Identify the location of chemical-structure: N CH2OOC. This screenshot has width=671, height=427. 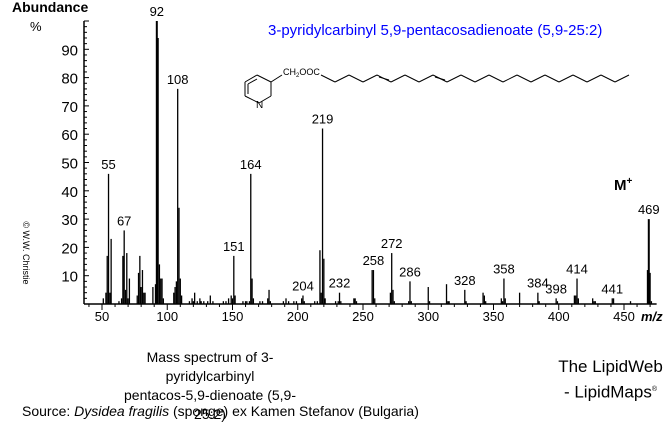
(437, 89).